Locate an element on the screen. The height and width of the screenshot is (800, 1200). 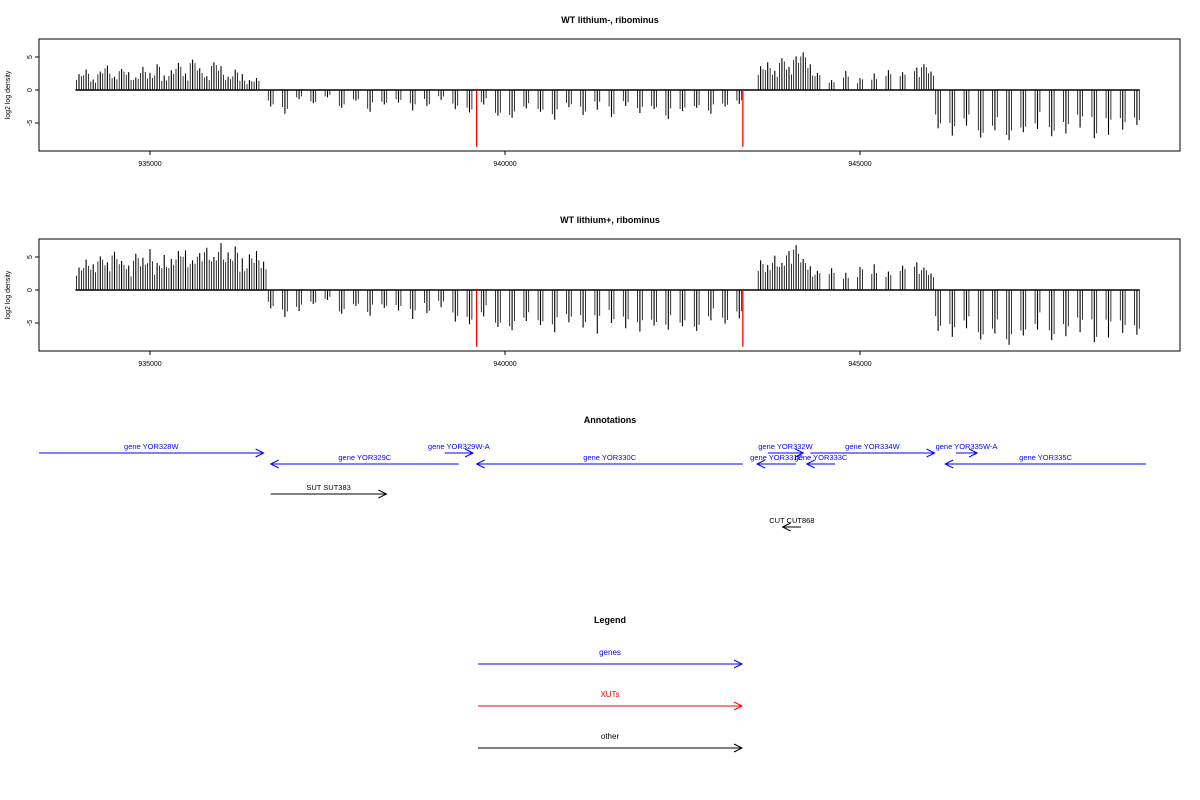
feature-label-gene-yor332w: gene YOR332W is located at coordinates (785, 446).